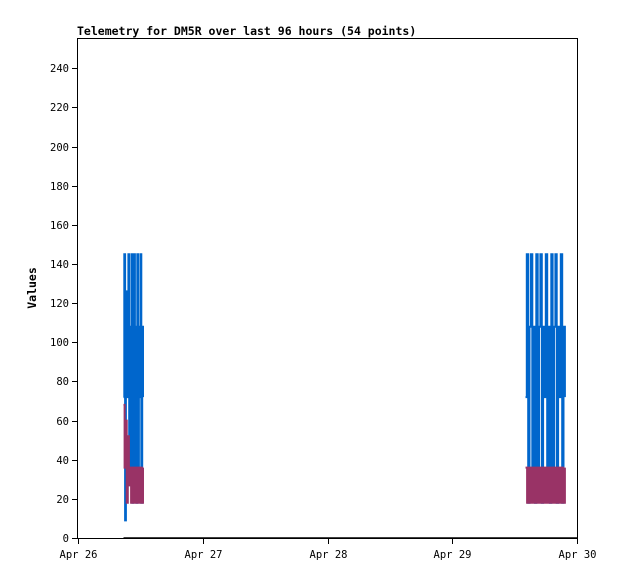 Image resolution: width=618 pixels, height=579 pixels. Describe the element at coordinates (453, 555) in the screenshot. I see `x-tick-label-3: Apr 29` at that location.